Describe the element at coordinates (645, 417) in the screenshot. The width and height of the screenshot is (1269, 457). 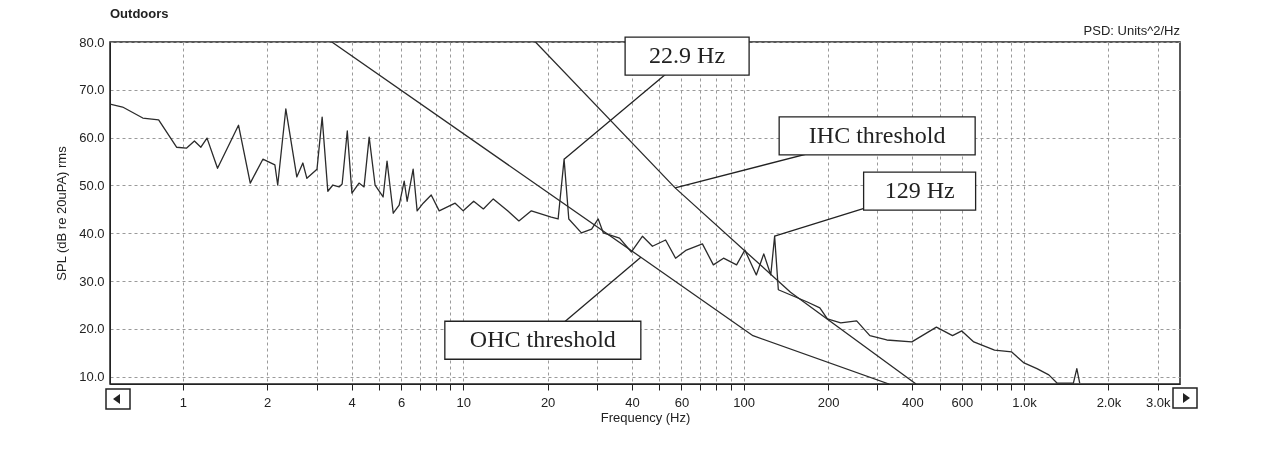
I see `x-axis-title: Frequency (Hz)` at that location.